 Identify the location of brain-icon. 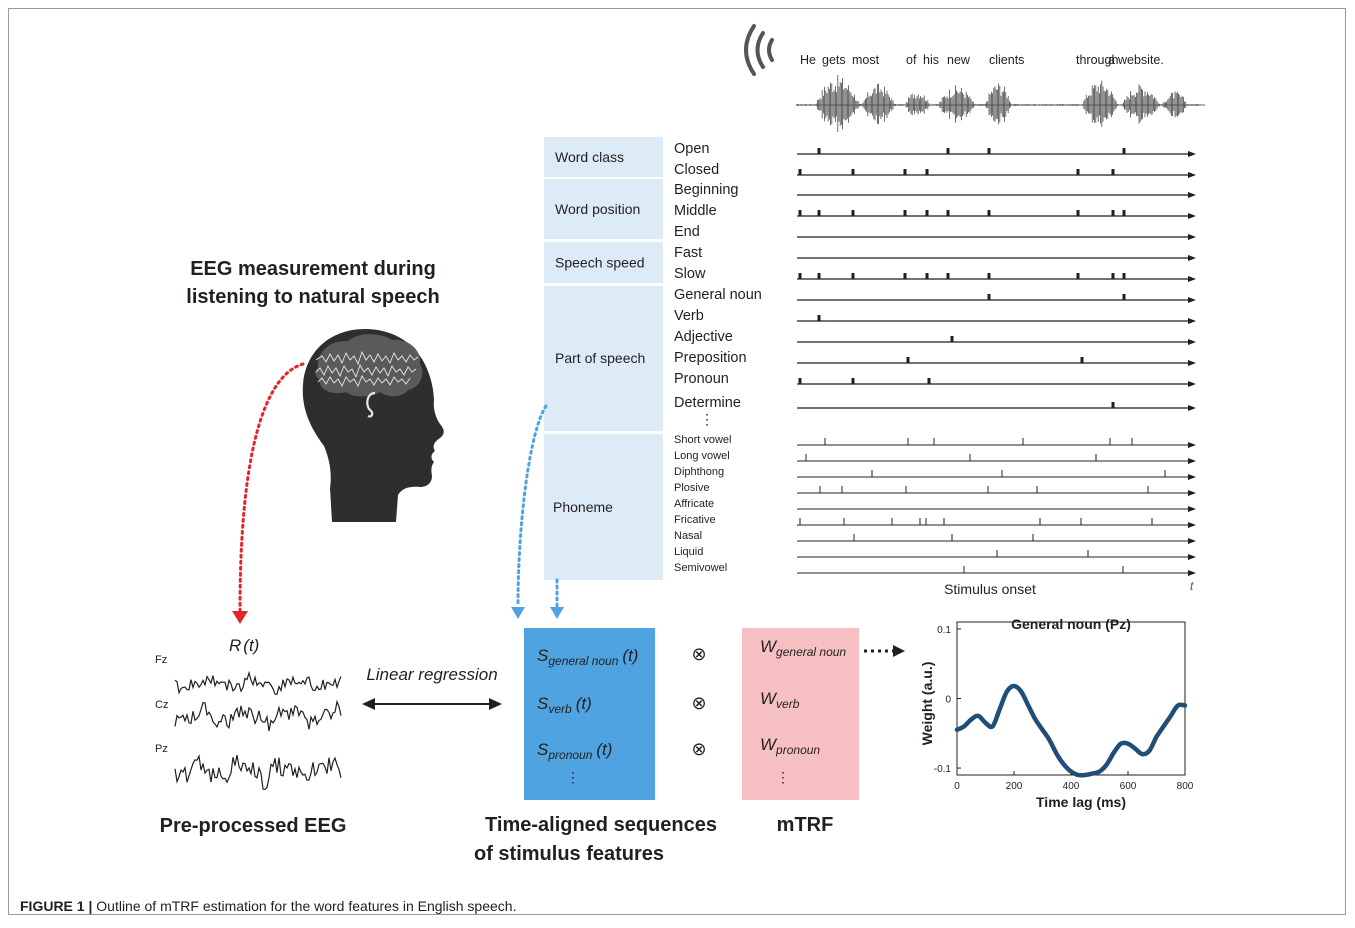
(369, 365).